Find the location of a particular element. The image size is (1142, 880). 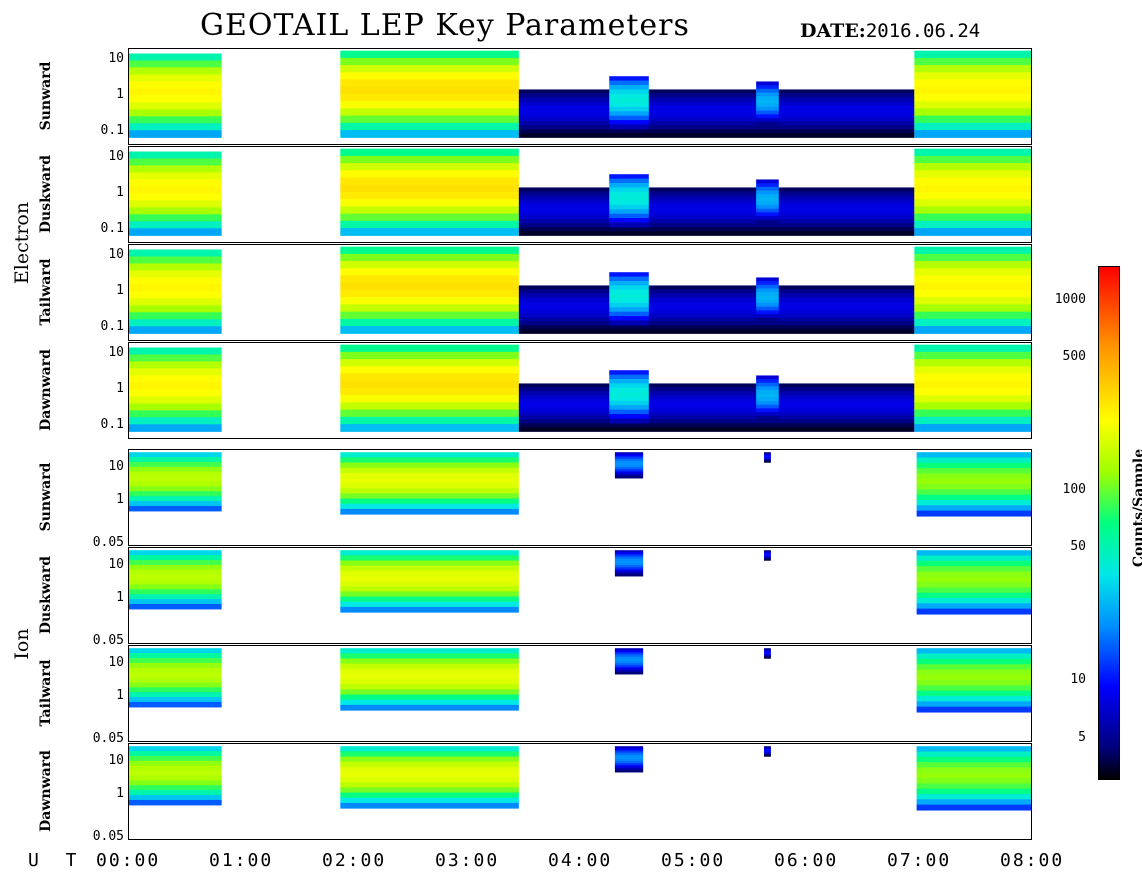

ion-sunward-panel is located at coordinates (580, 497).